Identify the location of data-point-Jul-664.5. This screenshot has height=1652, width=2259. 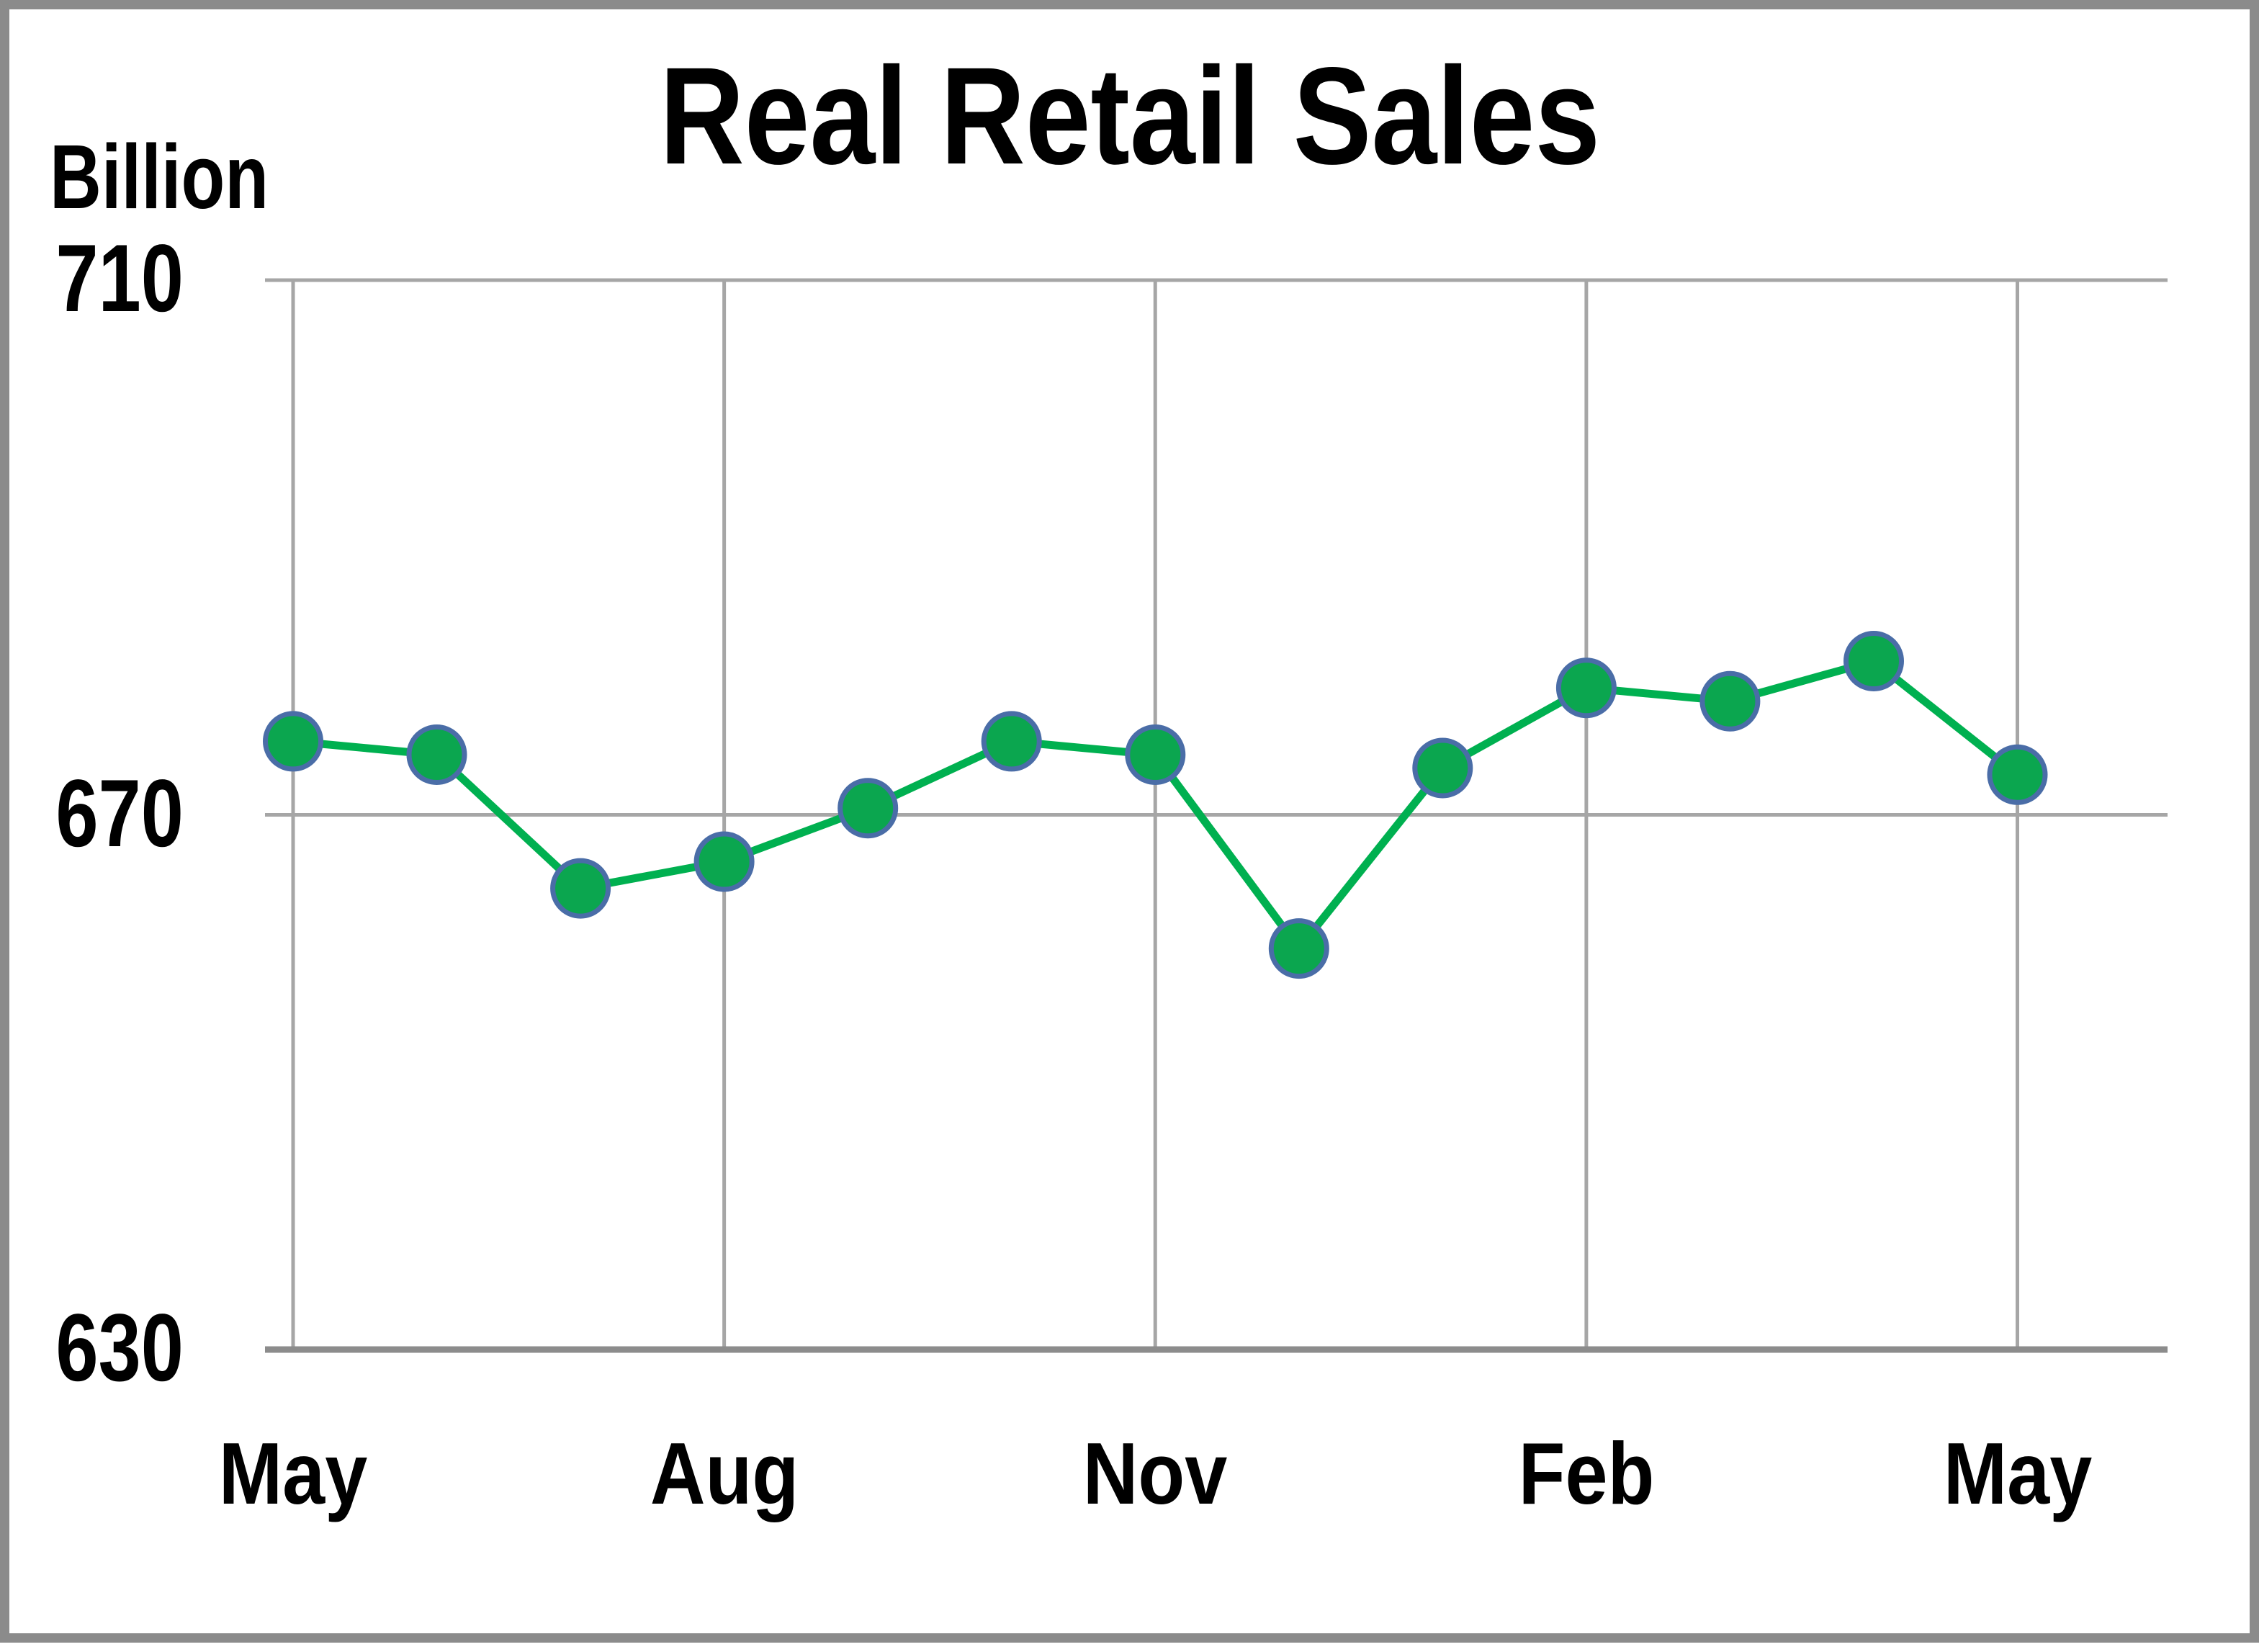
(580, 888).